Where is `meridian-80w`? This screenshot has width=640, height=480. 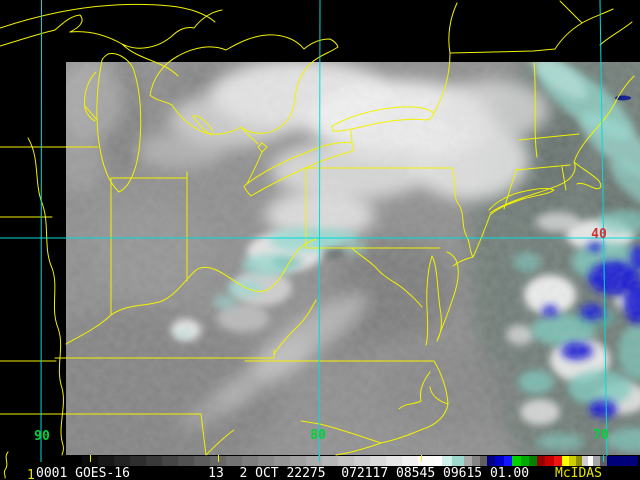
meridian-80w is located at coordinates (319, 231).